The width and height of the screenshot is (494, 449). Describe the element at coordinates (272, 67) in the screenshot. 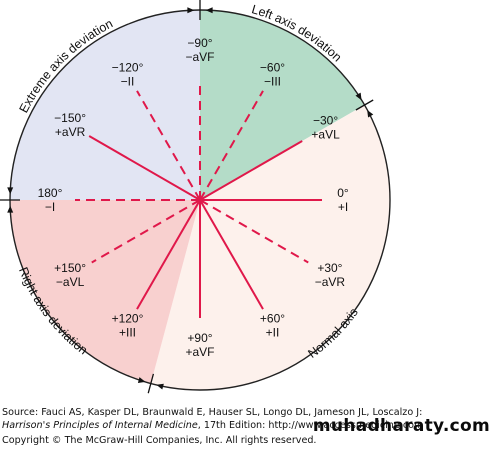

I see `lead-angle-label: −60°` at that location.